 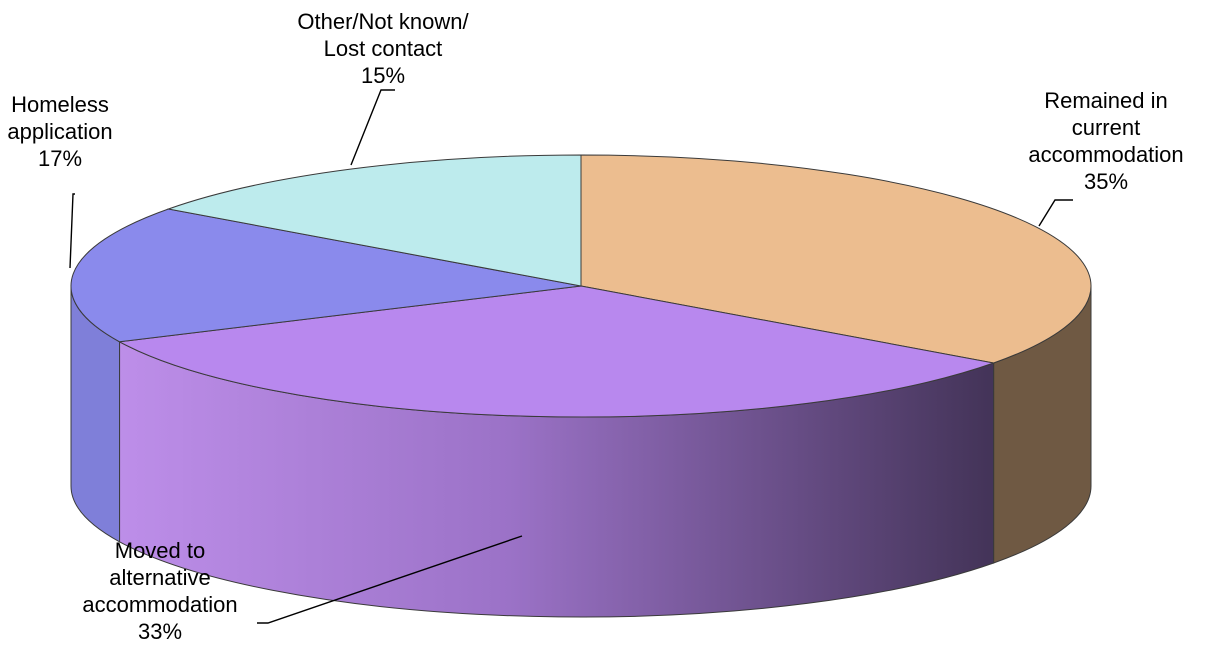 What do you see at coordinates (390, 579) in the screenshot?
I see `leader-line-moved-to` at bounding box center [390, 579].